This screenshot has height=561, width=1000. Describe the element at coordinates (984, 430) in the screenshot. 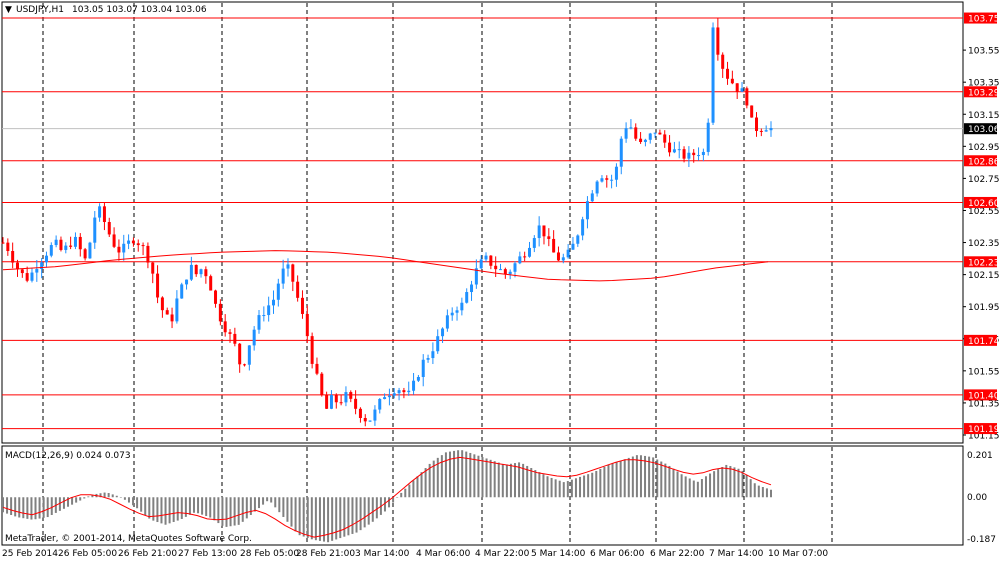

I see `level-tag-text: 101.19` at that location.